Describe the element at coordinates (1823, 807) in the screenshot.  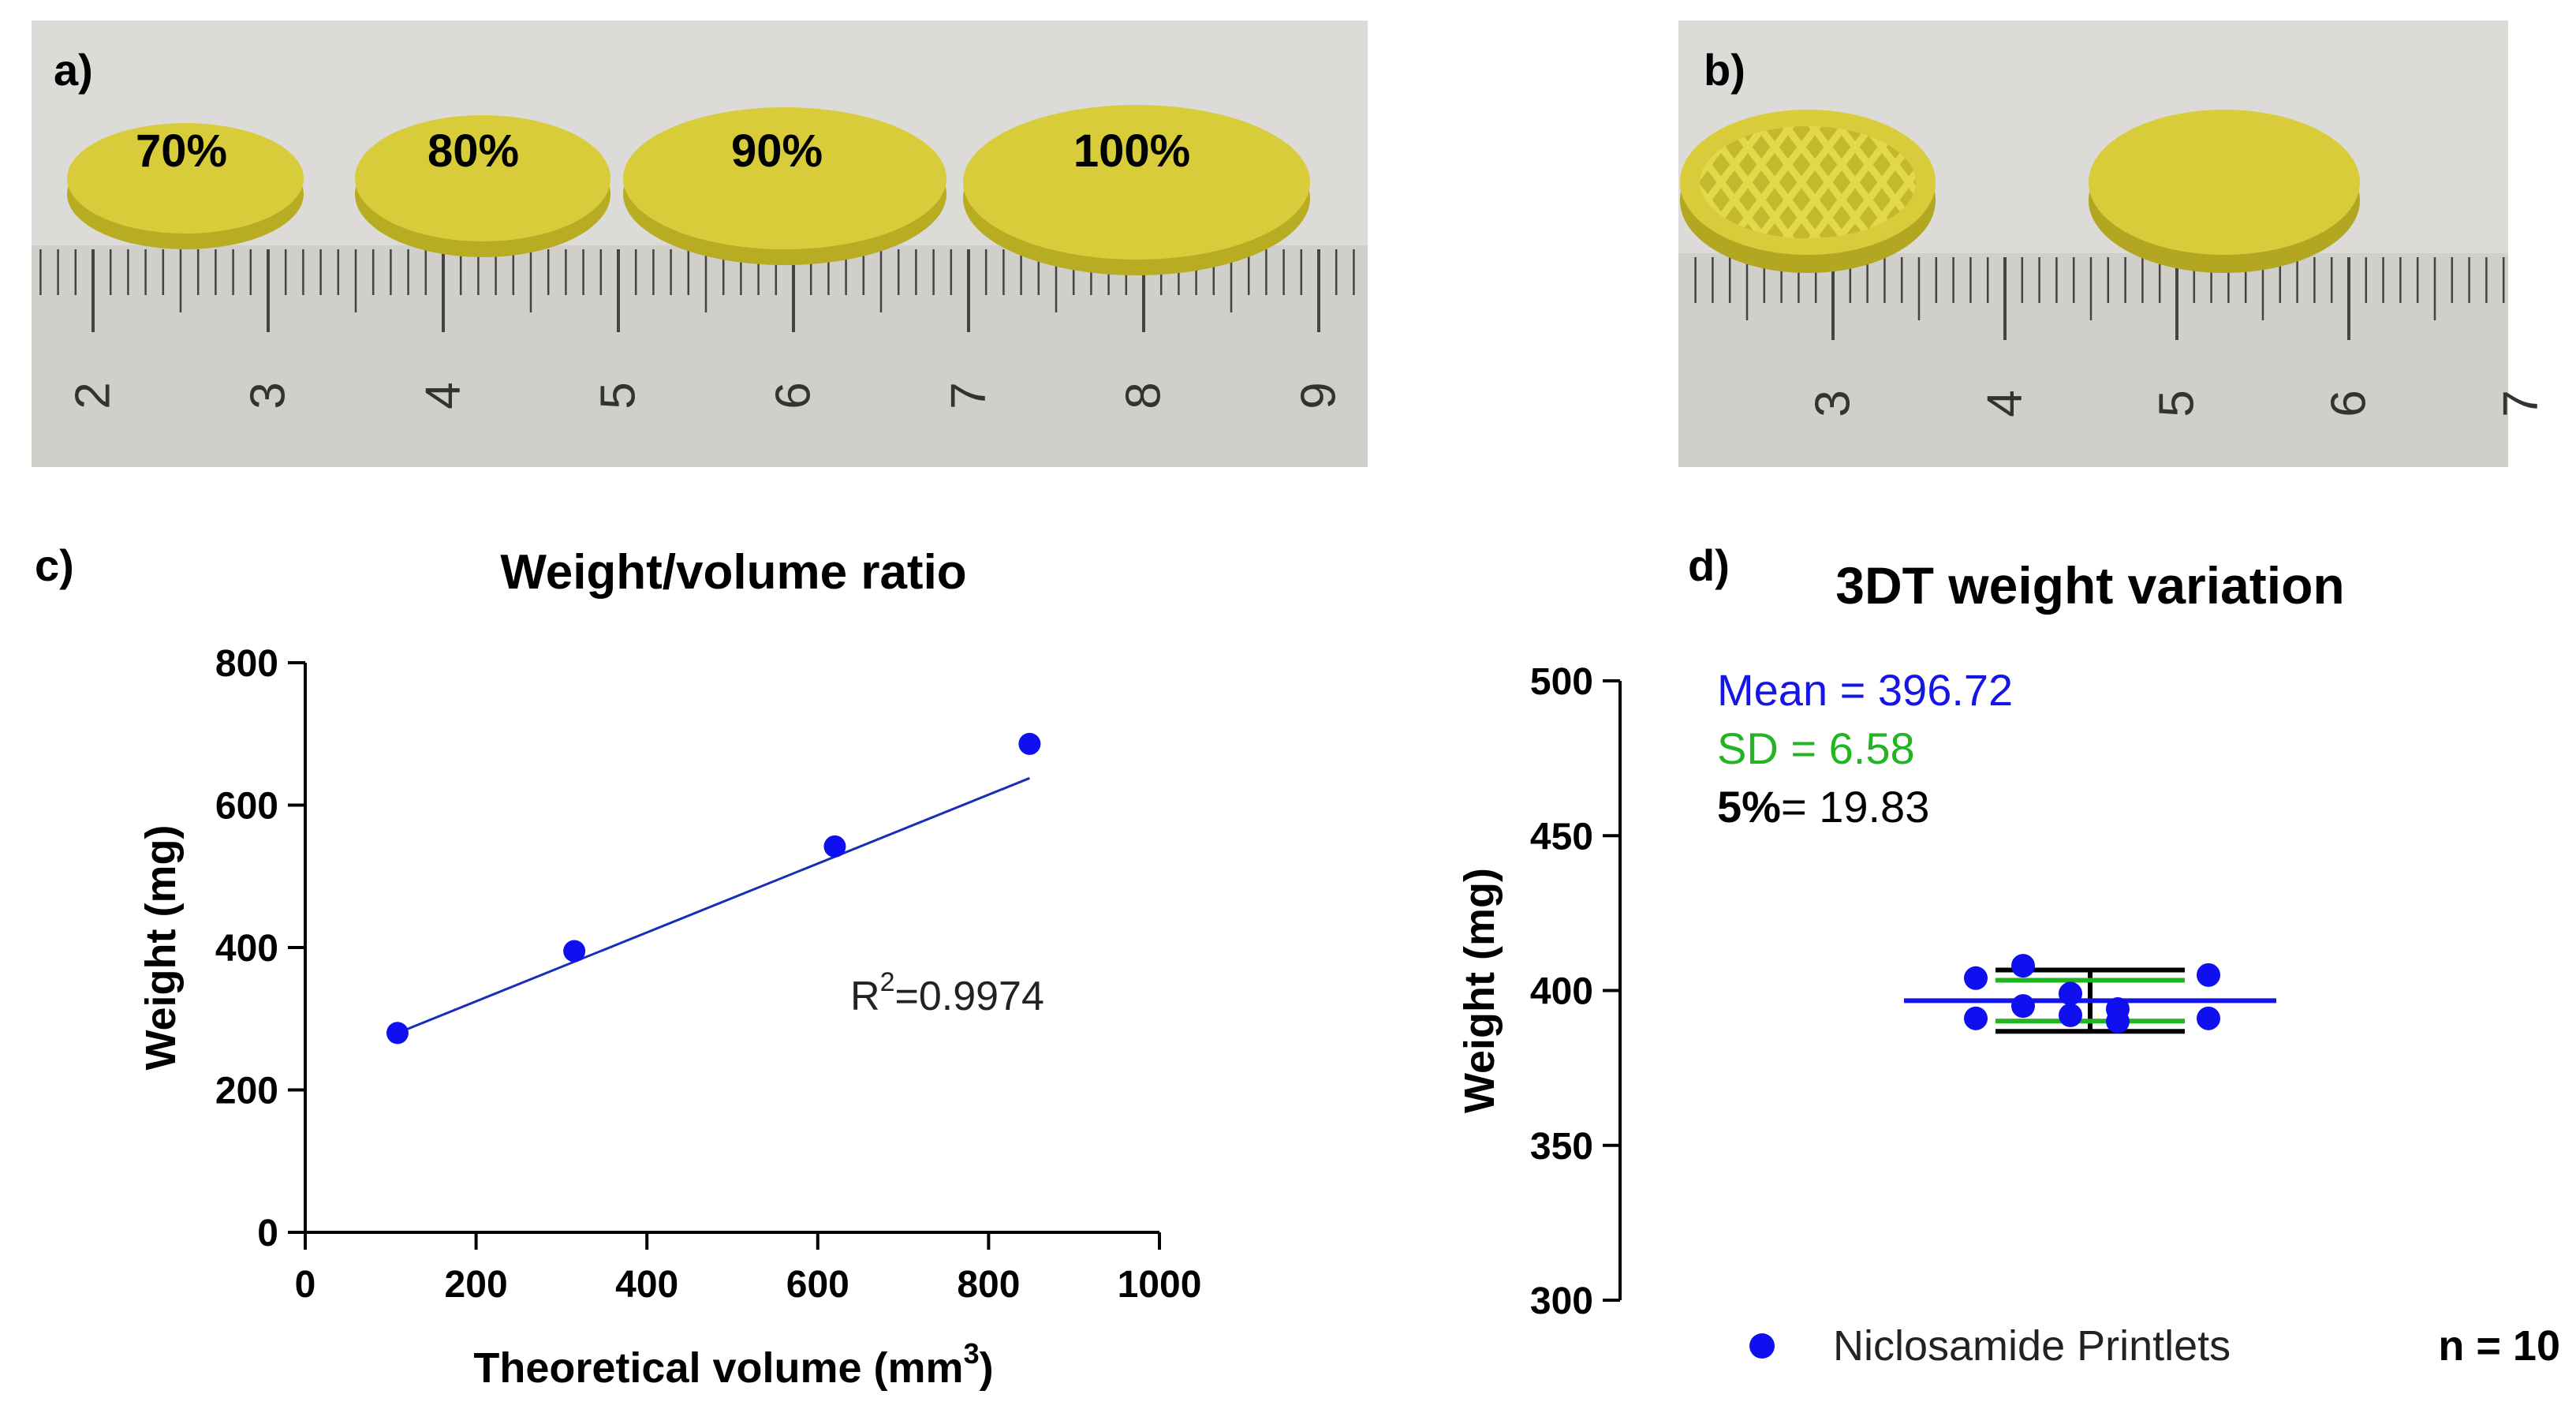
I see `five-percent-label: 5%= 19.83` at that location.